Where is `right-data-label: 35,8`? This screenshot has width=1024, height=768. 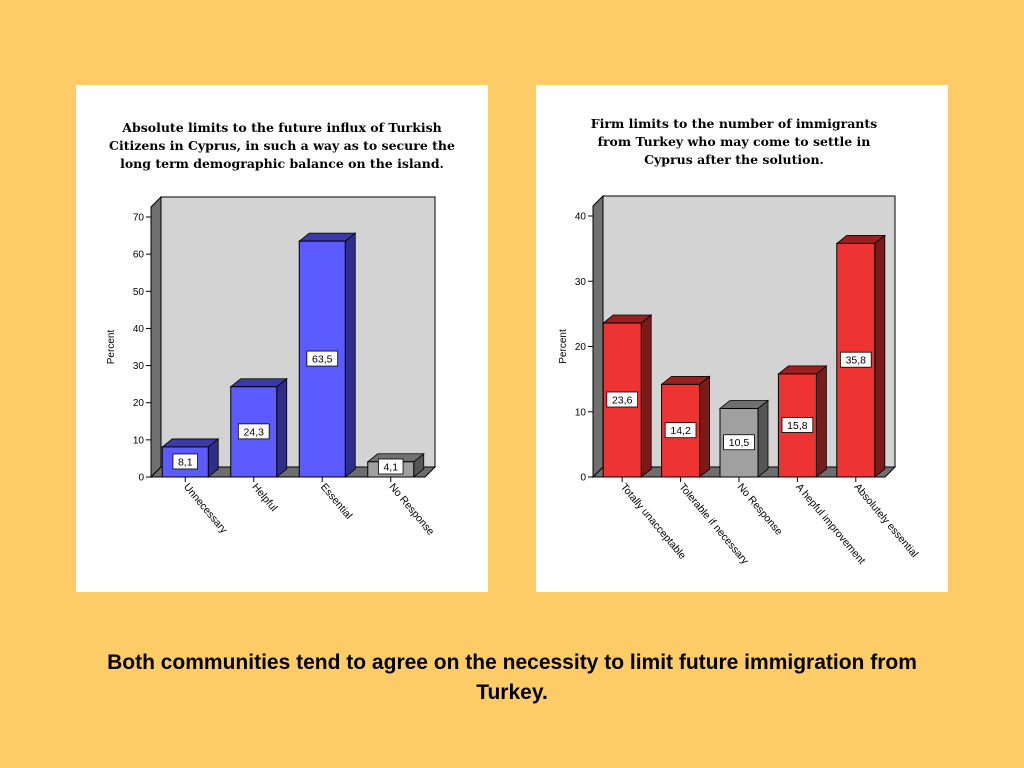 right-data-label: 35,8 is located at coordinates (856, 361).